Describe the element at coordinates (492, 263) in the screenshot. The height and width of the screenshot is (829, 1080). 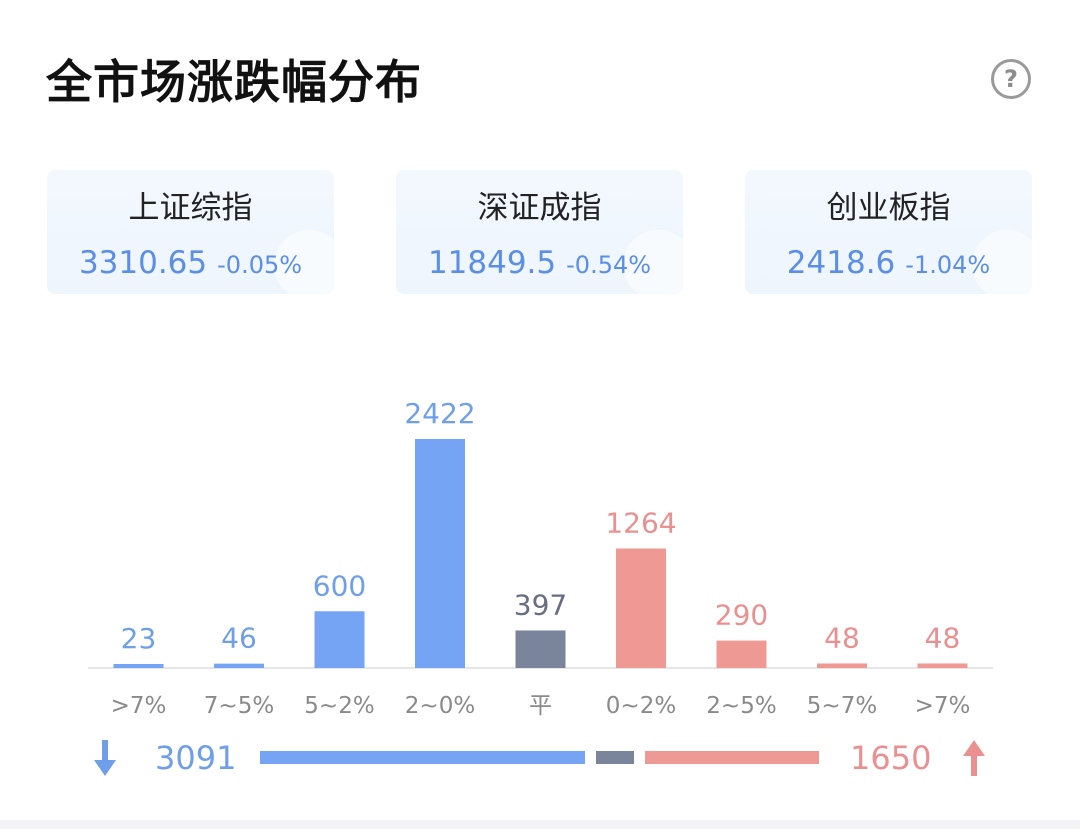
I see `index-value: 11849.5` at that location.